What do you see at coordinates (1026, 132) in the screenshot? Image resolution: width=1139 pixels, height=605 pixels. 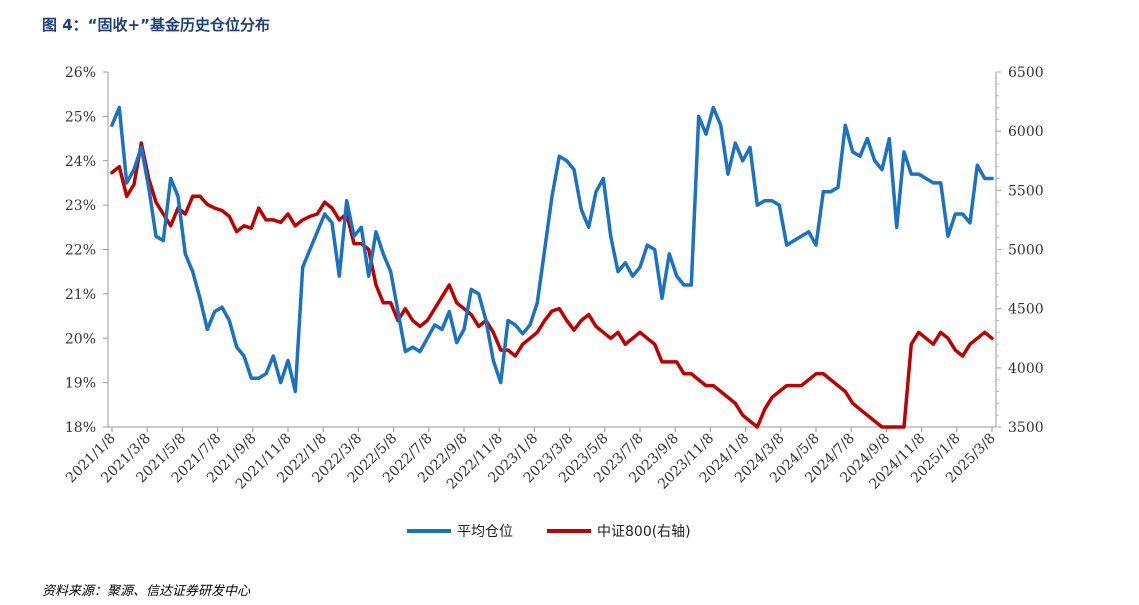 I see `right-tick-label: 6000` at bounding box center [1026, 132].